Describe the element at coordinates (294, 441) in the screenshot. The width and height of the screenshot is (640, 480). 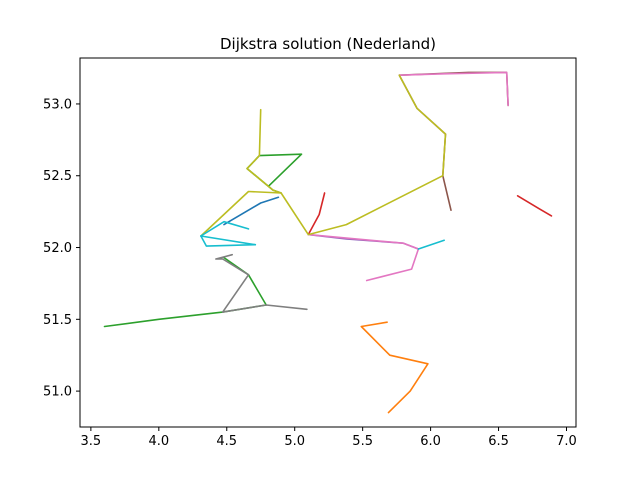
I see `x-tick-label: 5.0` at that location.